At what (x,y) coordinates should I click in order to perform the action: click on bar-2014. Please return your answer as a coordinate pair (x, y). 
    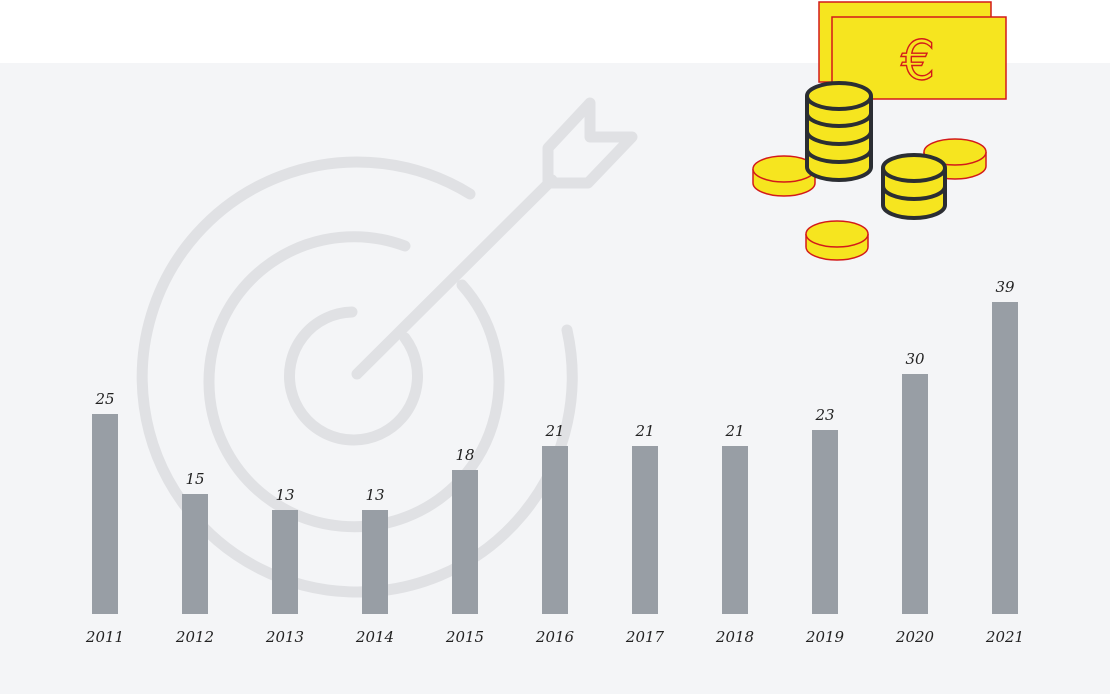
    Looking at the image, I should click on (375, 562).